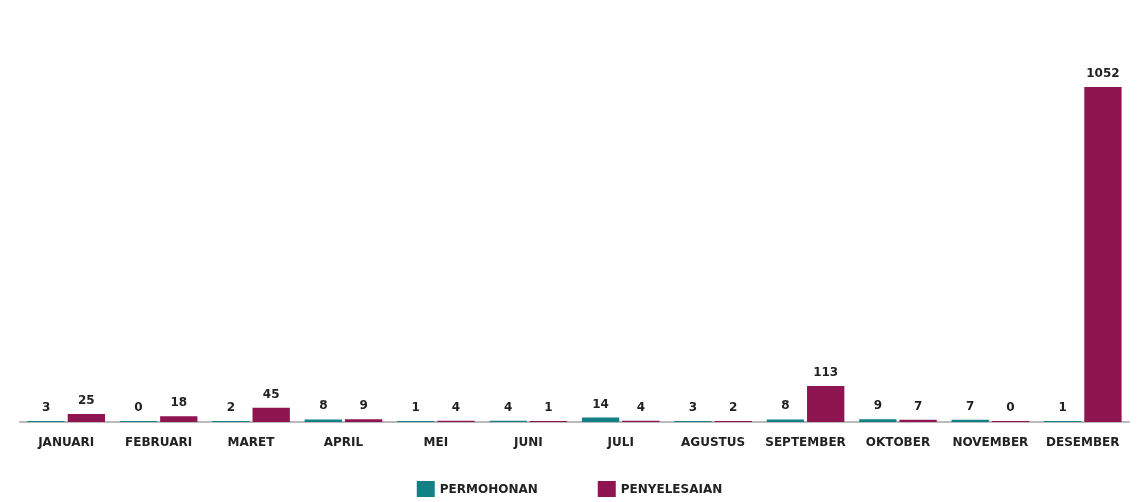 This screenshot has height=502, width=1139. I want to click on data-label: 18, so click(179, 402).